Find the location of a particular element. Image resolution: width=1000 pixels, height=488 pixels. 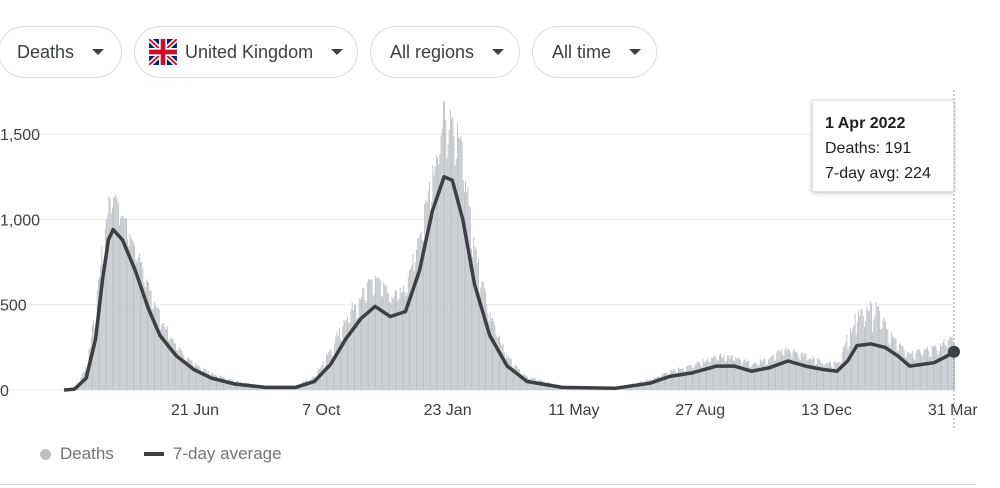

metric-dropdown-label: Deaths is located at coordinates (46, 51).